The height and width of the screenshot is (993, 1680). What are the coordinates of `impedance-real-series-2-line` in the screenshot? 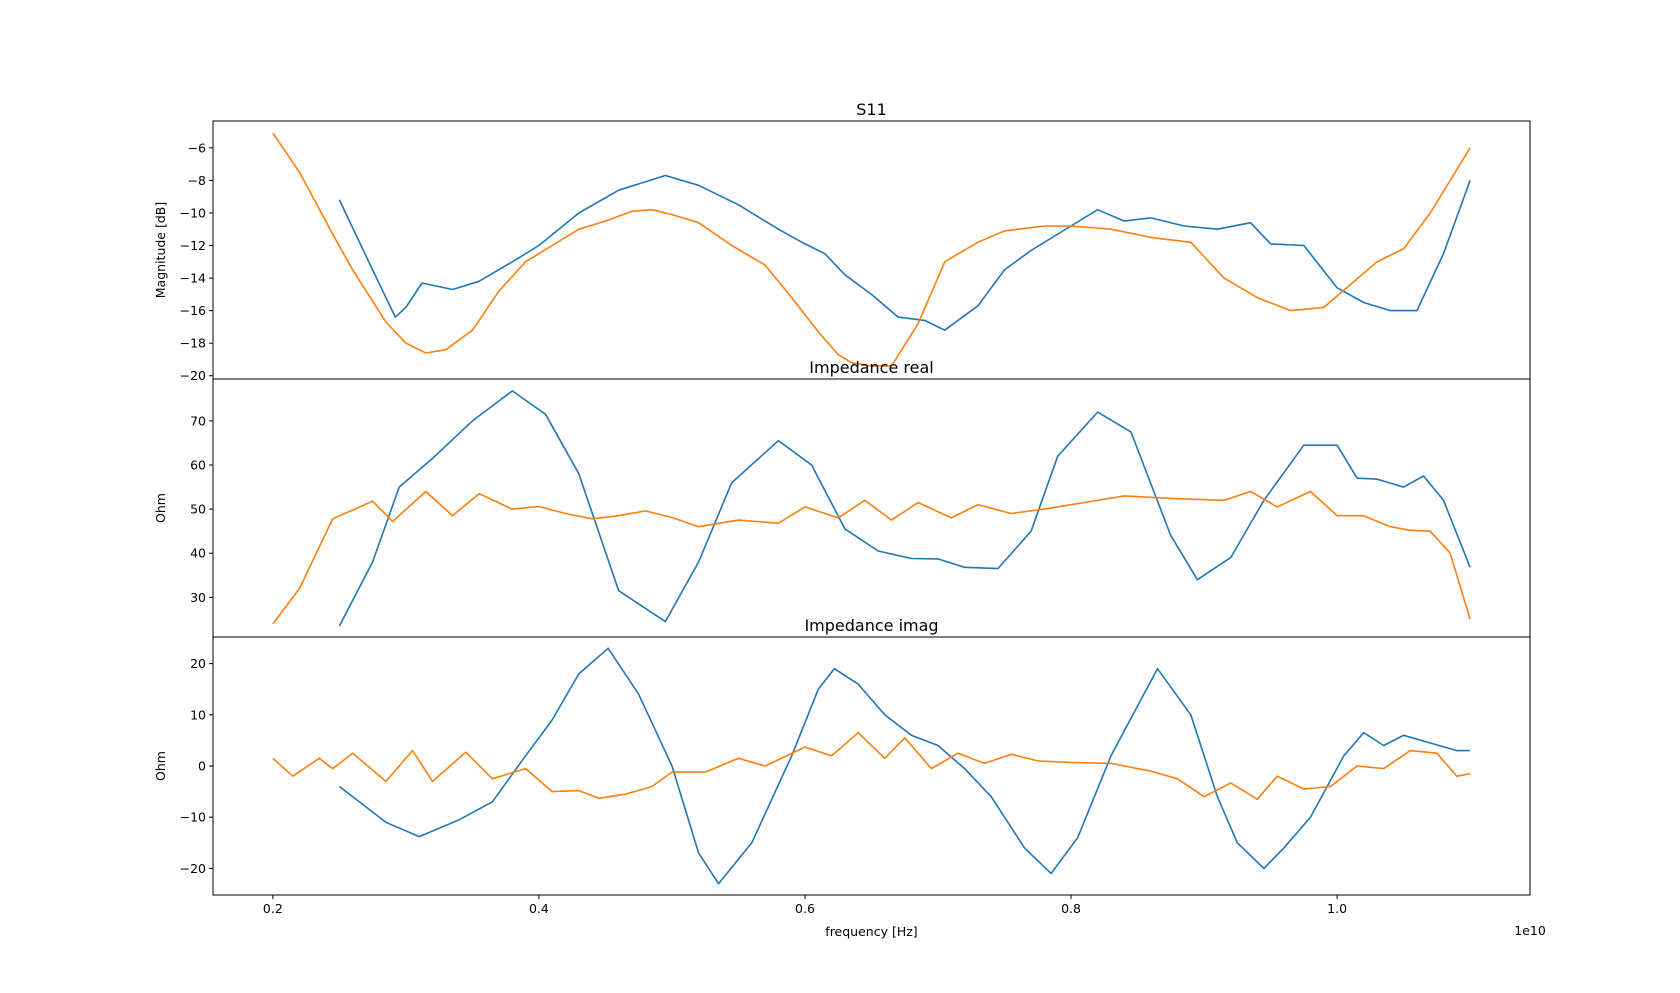 It's located at (871, 557).